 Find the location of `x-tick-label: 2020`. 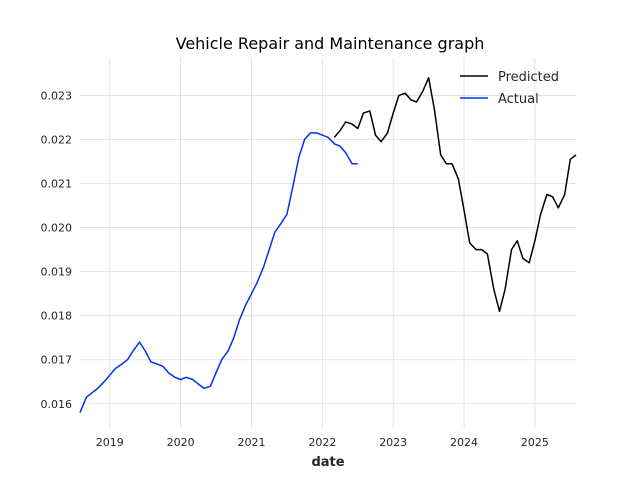

x-tick-label: 2020 is located at coordinates (181, 442).